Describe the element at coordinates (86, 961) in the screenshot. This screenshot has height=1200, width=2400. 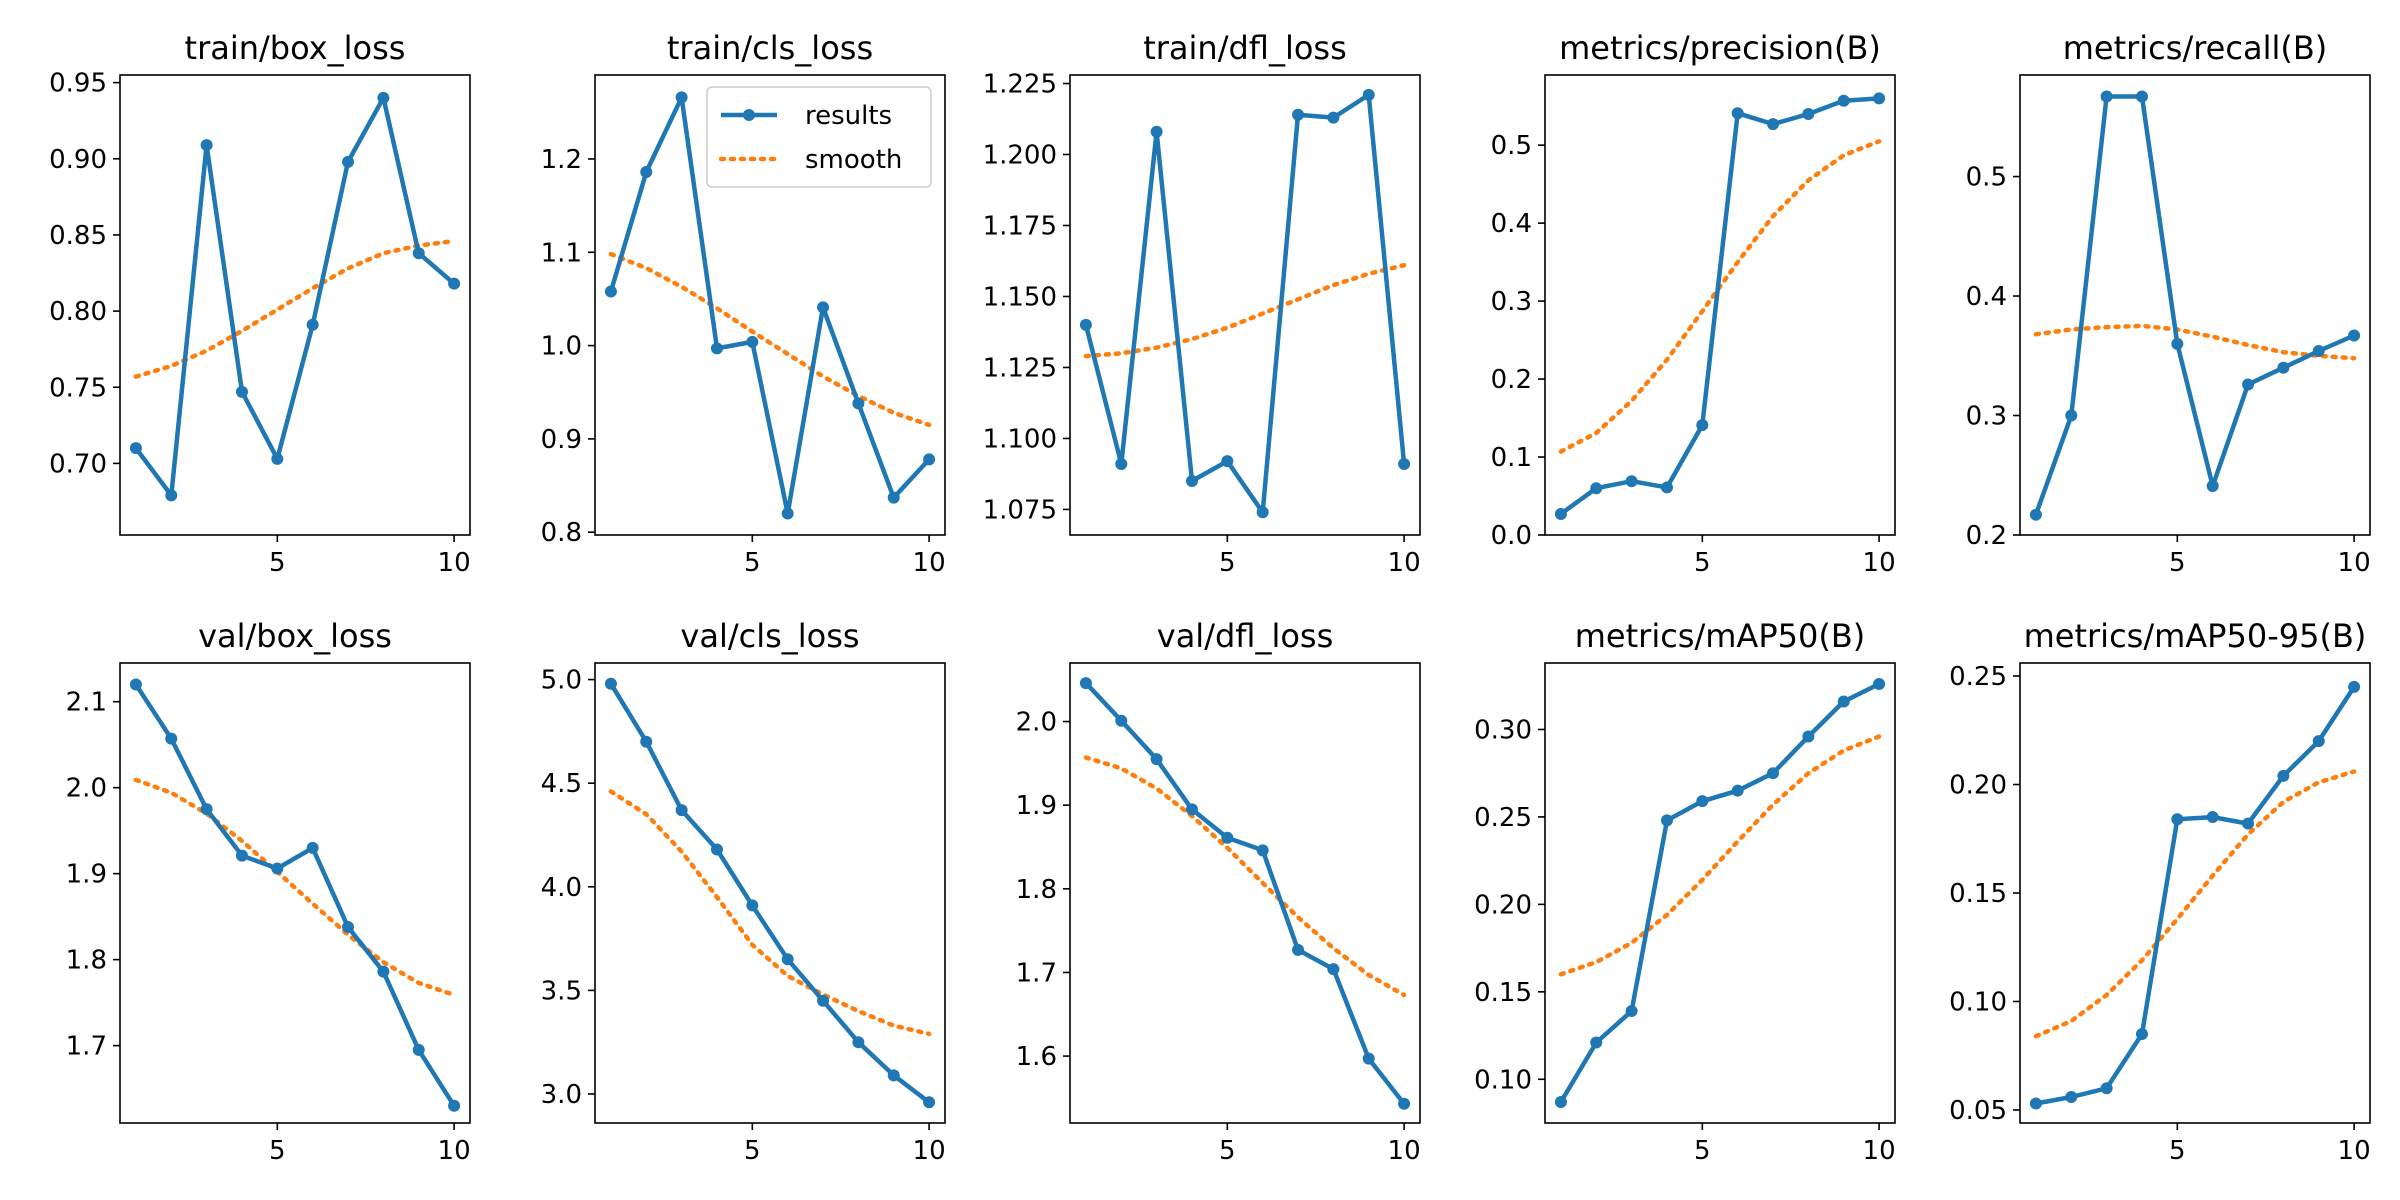
I see `y-tick-label: 1.8` at that location.